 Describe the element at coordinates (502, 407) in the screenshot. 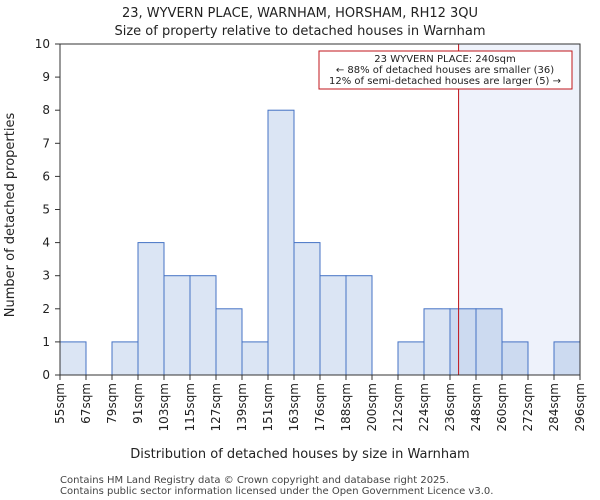

I see `x-tick-label-260sqm: 260sqm` at that location.